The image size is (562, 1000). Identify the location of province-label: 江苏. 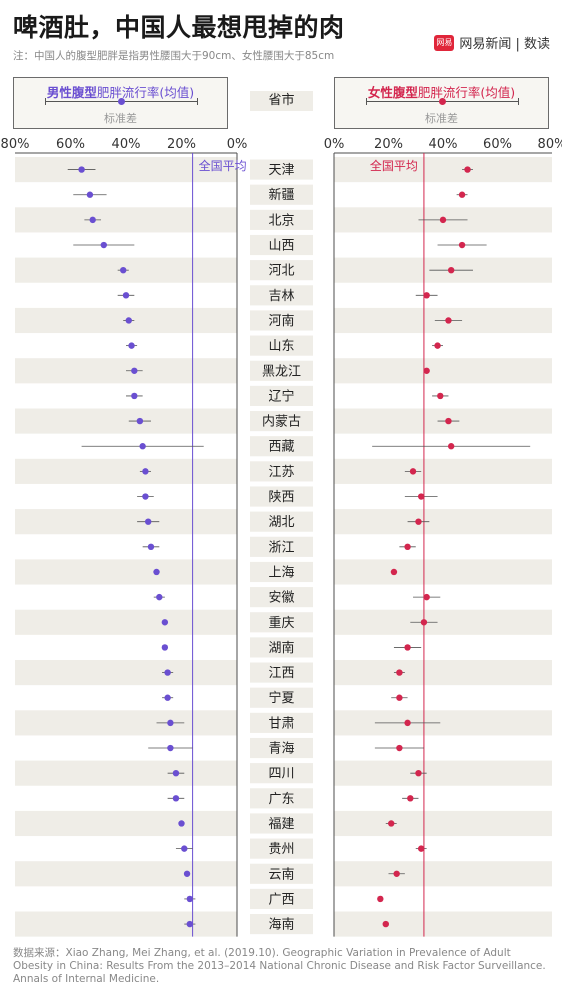
(281, 472).